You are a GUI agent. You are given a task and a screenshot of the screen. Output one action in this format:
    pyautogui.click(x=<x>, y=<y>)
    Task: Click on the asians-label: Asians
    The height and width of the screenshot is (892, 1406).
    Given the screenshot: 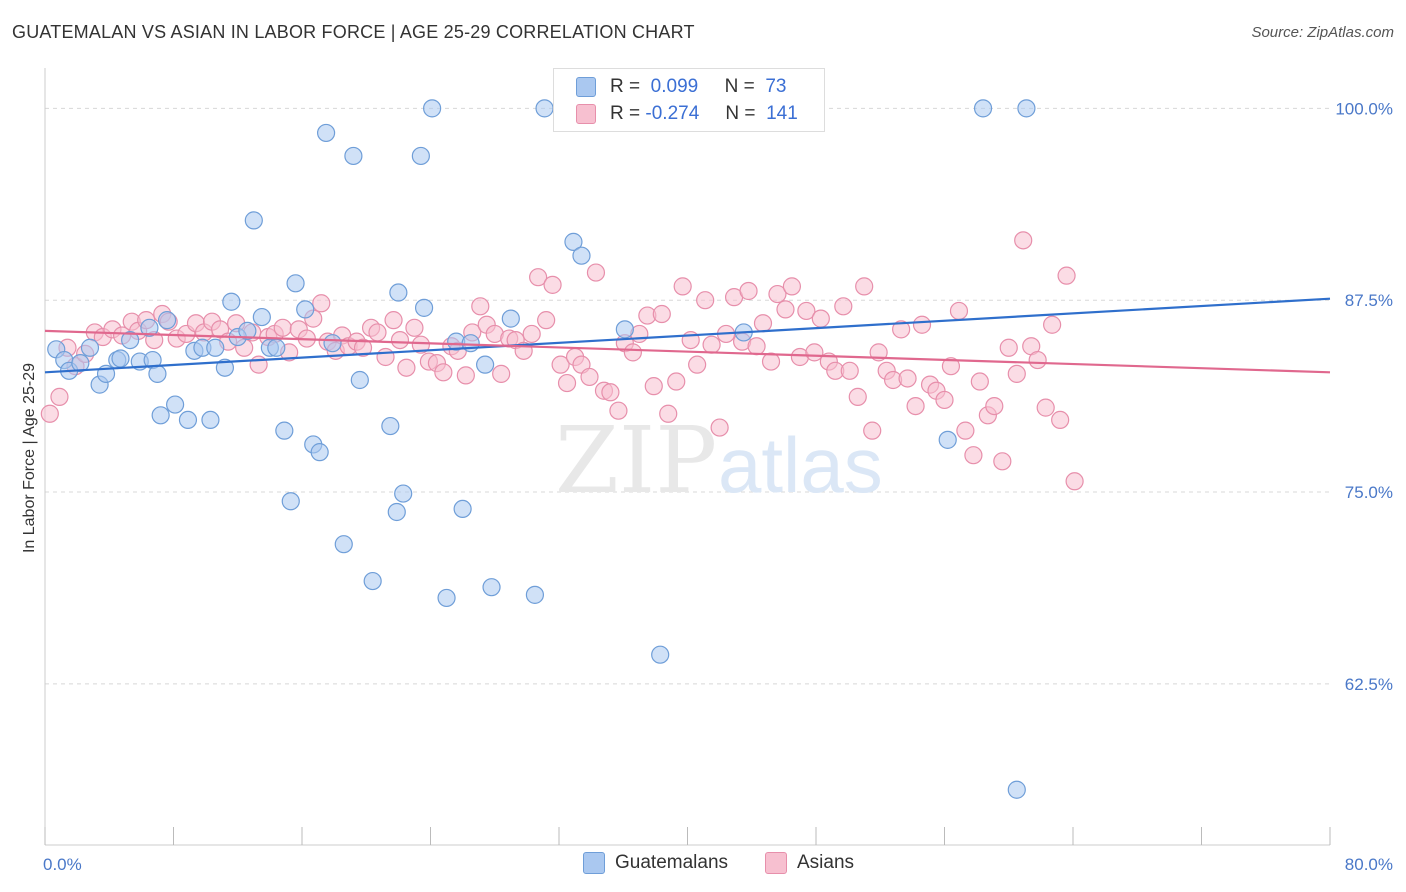 What is the action you would take?
    pyautogui.click(x=826, y=862)
    